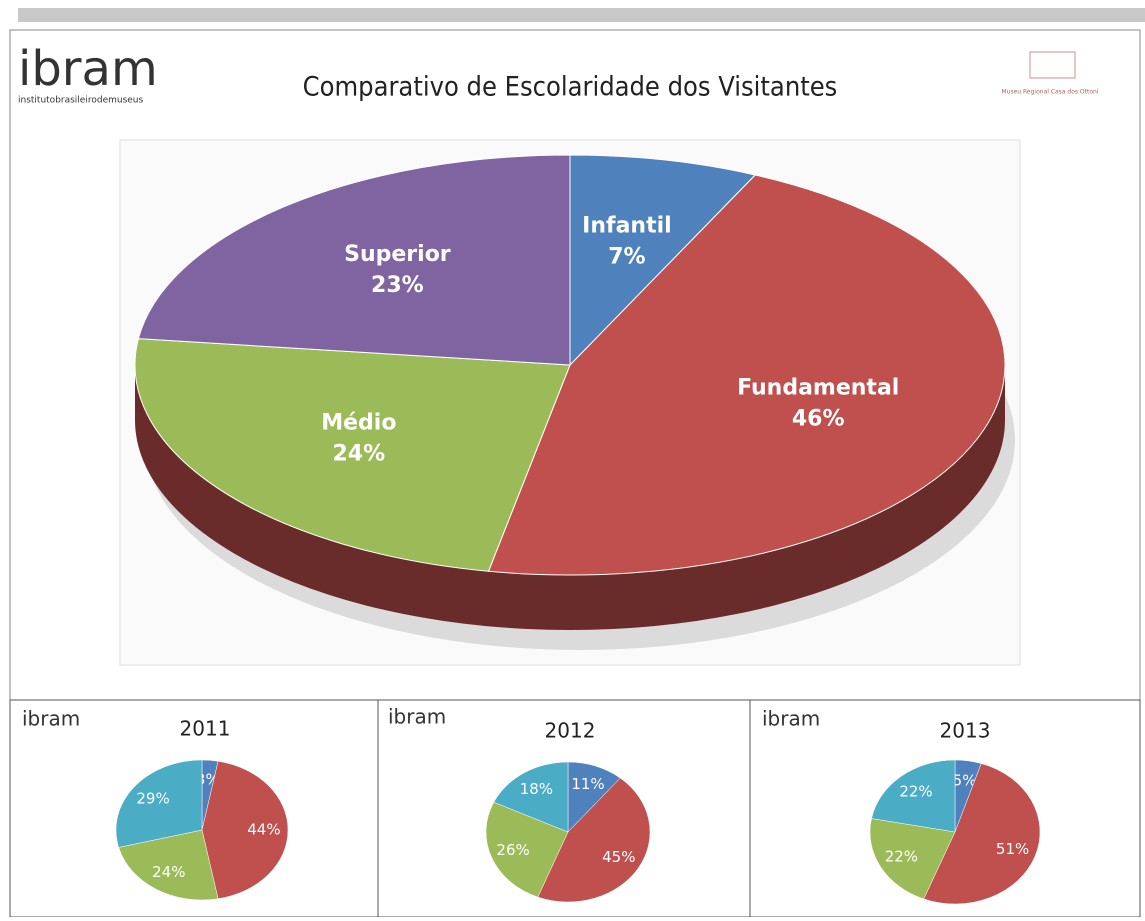  What do you see at coordinates (627, 226) in the screenshot?
I see `slice-category: Infantil` at bounding box center [627, 226].